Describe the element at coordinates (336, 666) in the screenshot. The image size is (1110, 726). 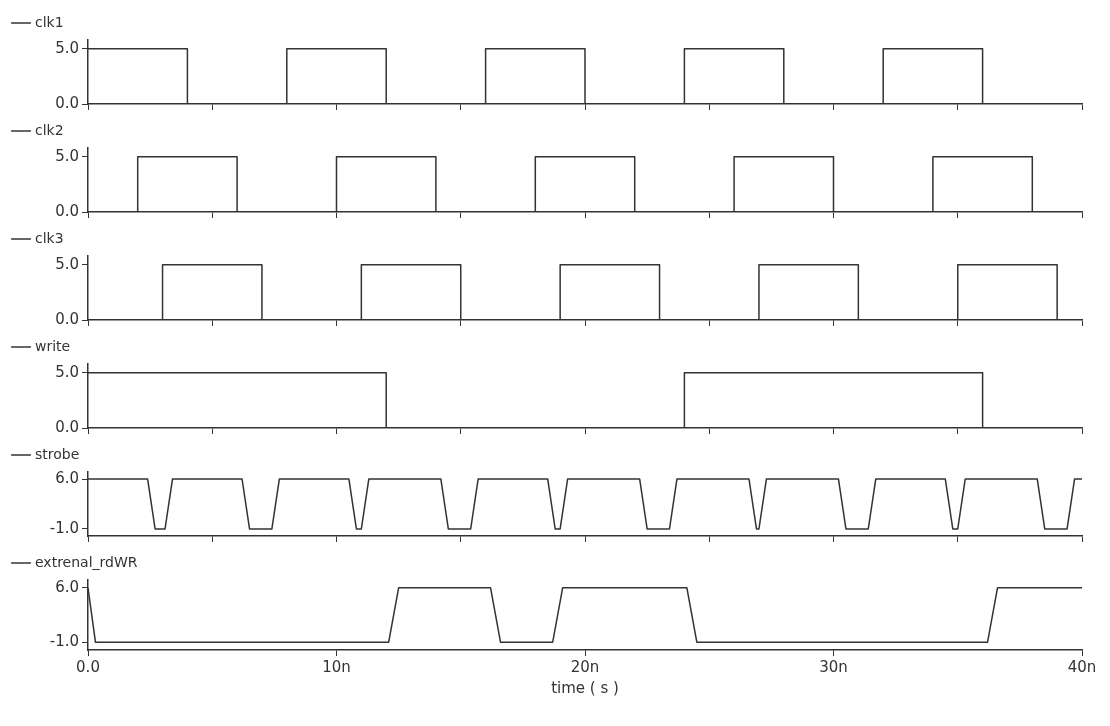
I see `x-tick-label: 10n` at that location.